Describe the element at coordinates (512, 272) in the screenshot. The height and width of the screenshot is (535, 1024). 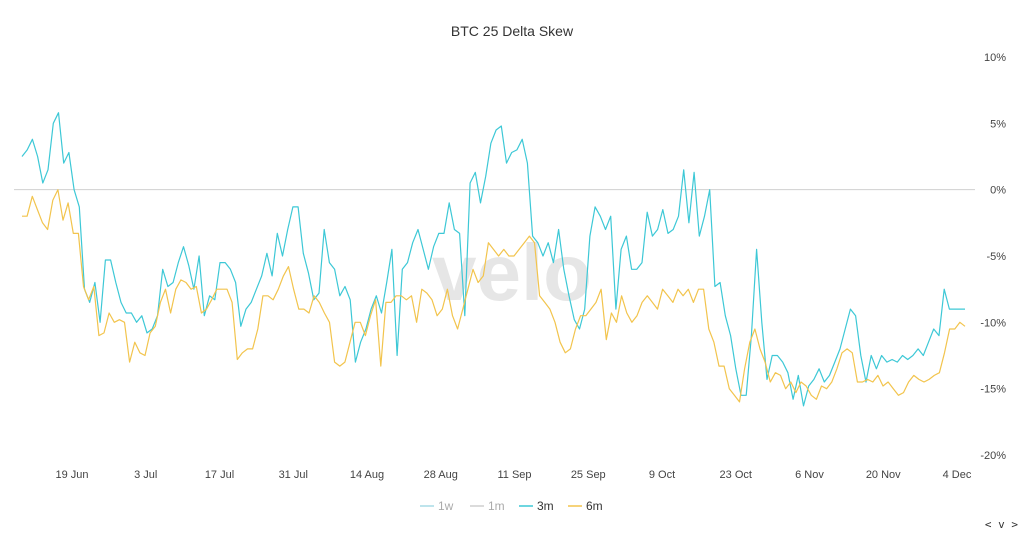
I see `watermark: velo` at that location.